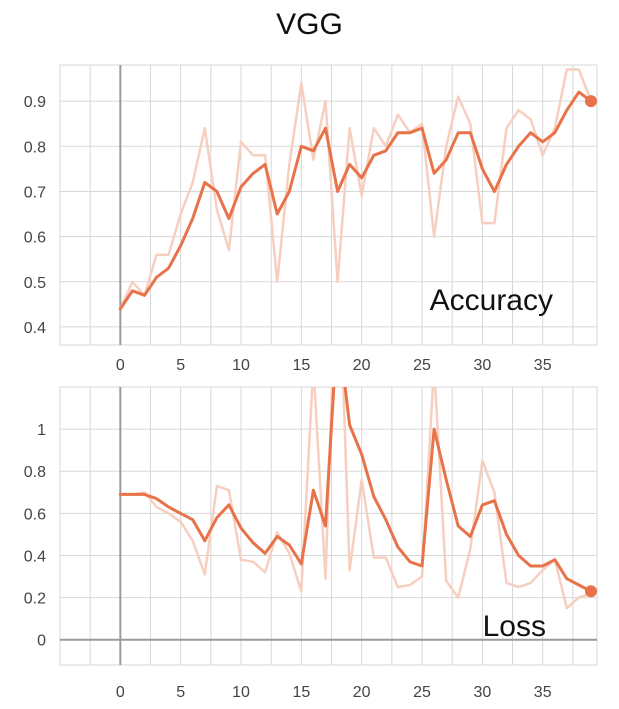  Describe the element at coordinates (482, 692) in the screenshot. I see `loss-xtick-label: 30` at that location.